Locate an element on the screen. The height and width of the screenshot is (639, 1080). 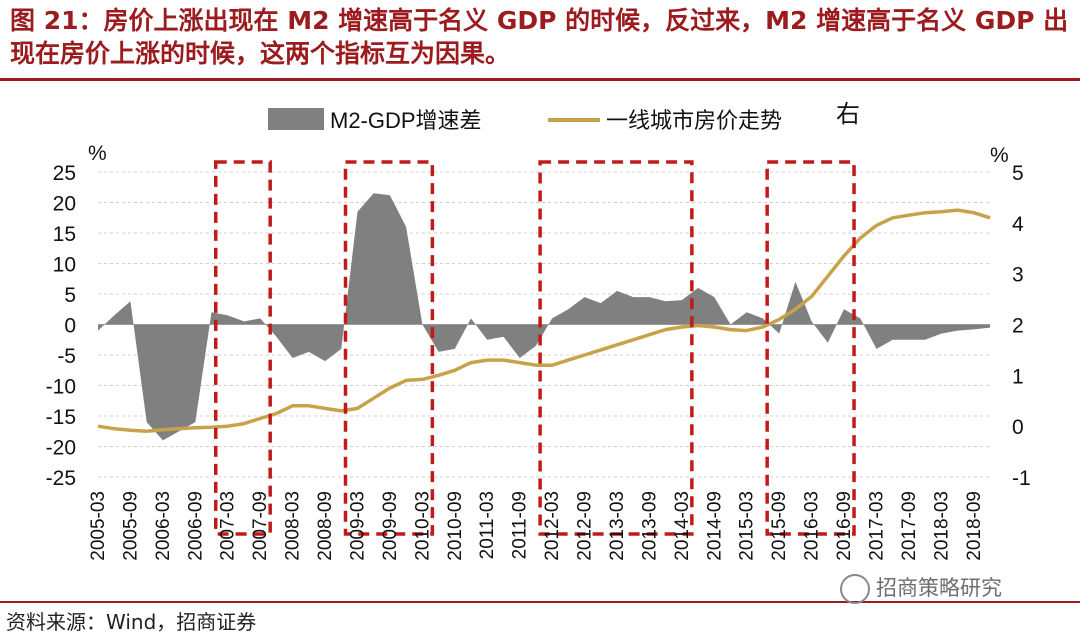
left-tick-label: 0 is located at coordinates (70, 326).